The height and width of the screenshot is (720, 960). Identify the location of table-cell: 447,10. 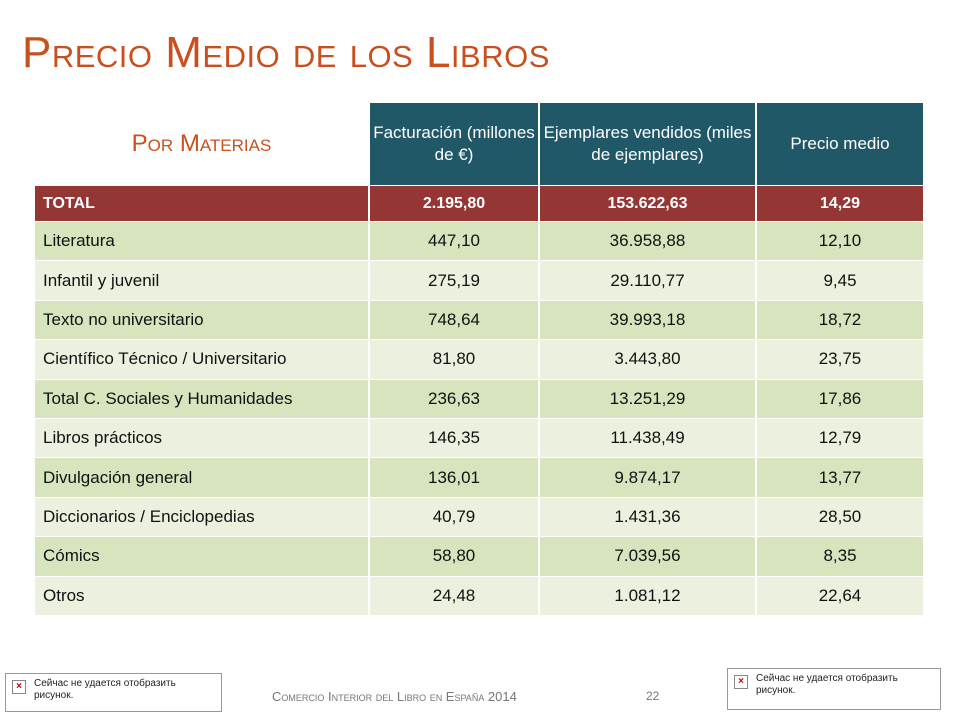
(455, 242).